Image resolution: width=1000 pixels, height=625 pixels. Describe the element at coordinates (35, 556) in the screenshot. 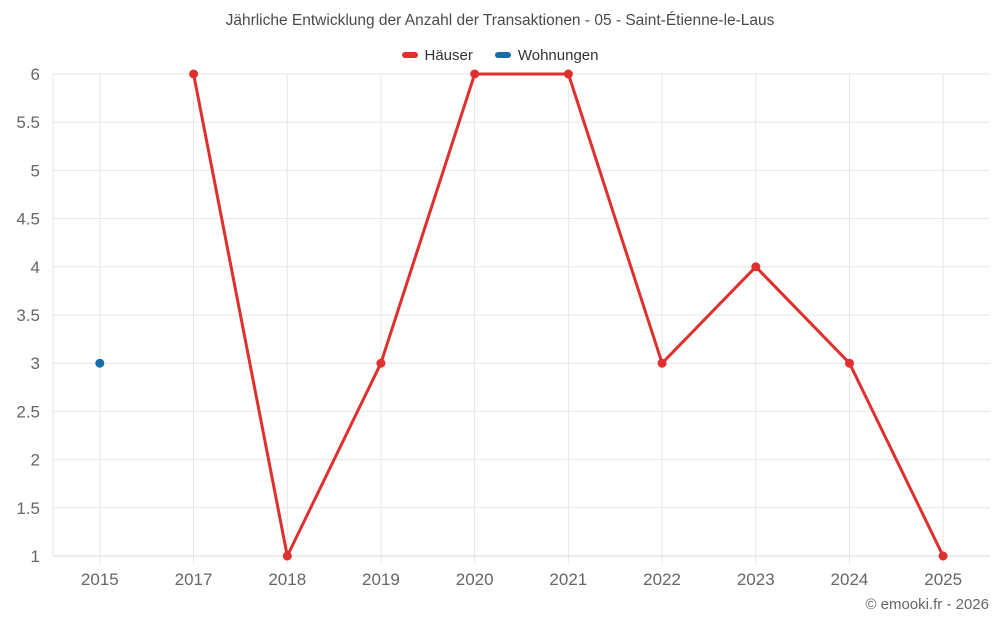

I see `y-axis-label: 1` at that location.